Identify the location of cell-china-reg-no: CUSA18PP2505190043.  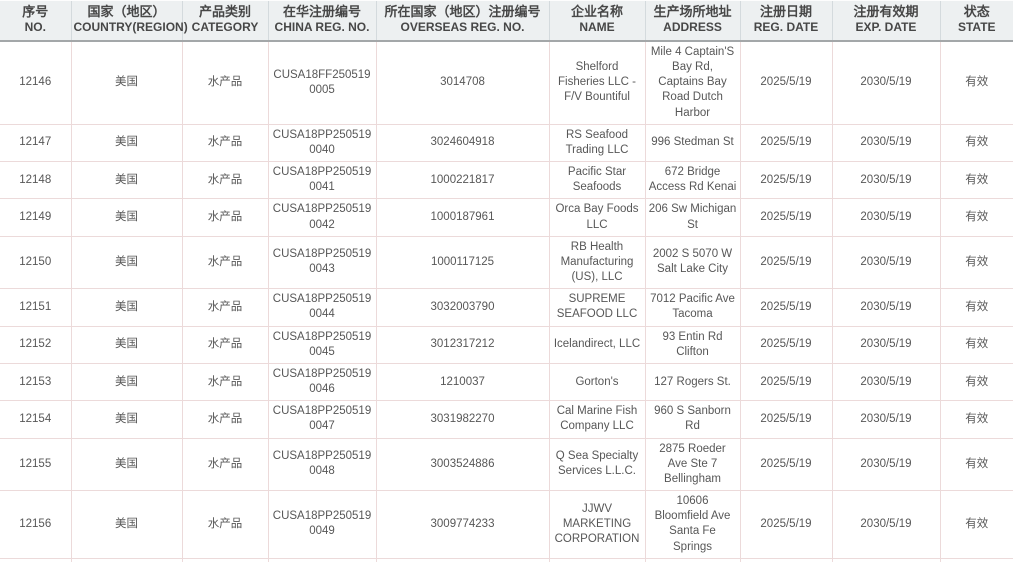
(322, 262).